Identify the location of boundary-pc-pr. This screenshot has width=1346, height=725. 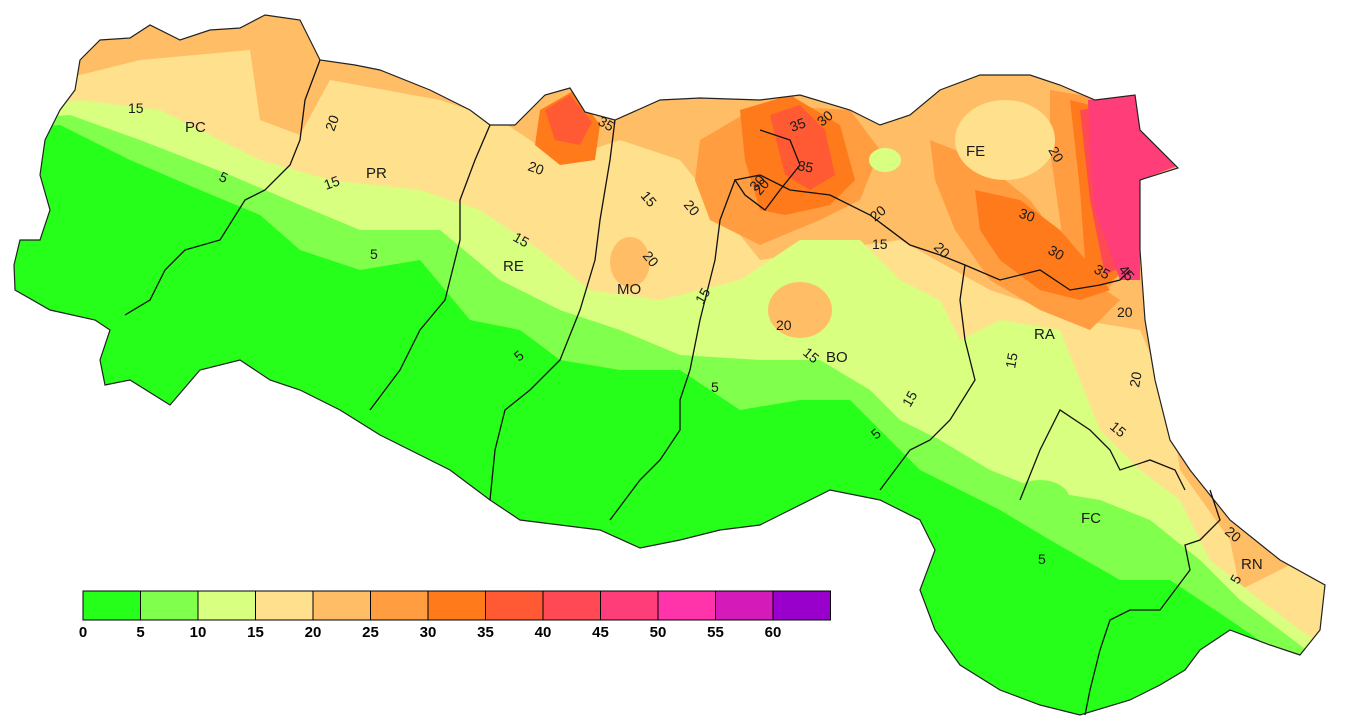
(222, 187).